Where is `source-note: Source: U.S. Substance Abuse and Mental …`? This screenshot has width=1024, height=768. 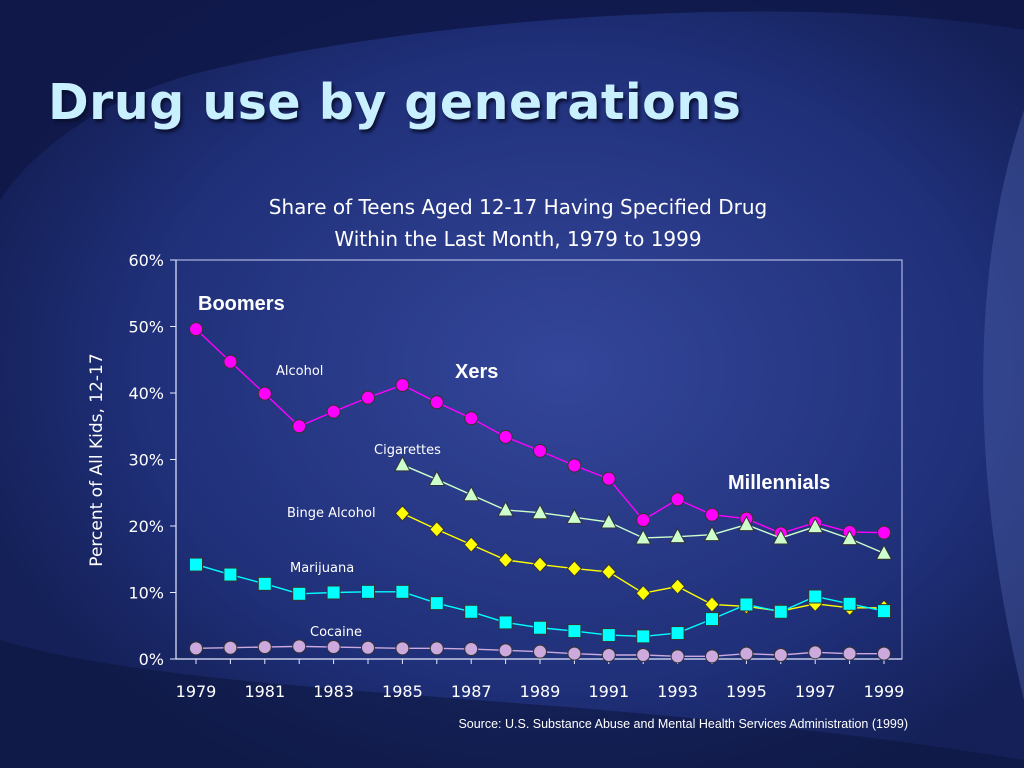 source-note: Source: U.S. Substance Abuse and Mental … is located at coordinates (683, 724).